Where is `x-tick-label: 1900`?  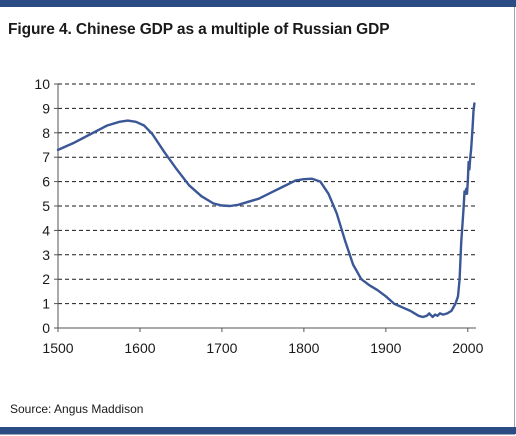 x-tick-label: 1900 is located at coordinates (385, 348).